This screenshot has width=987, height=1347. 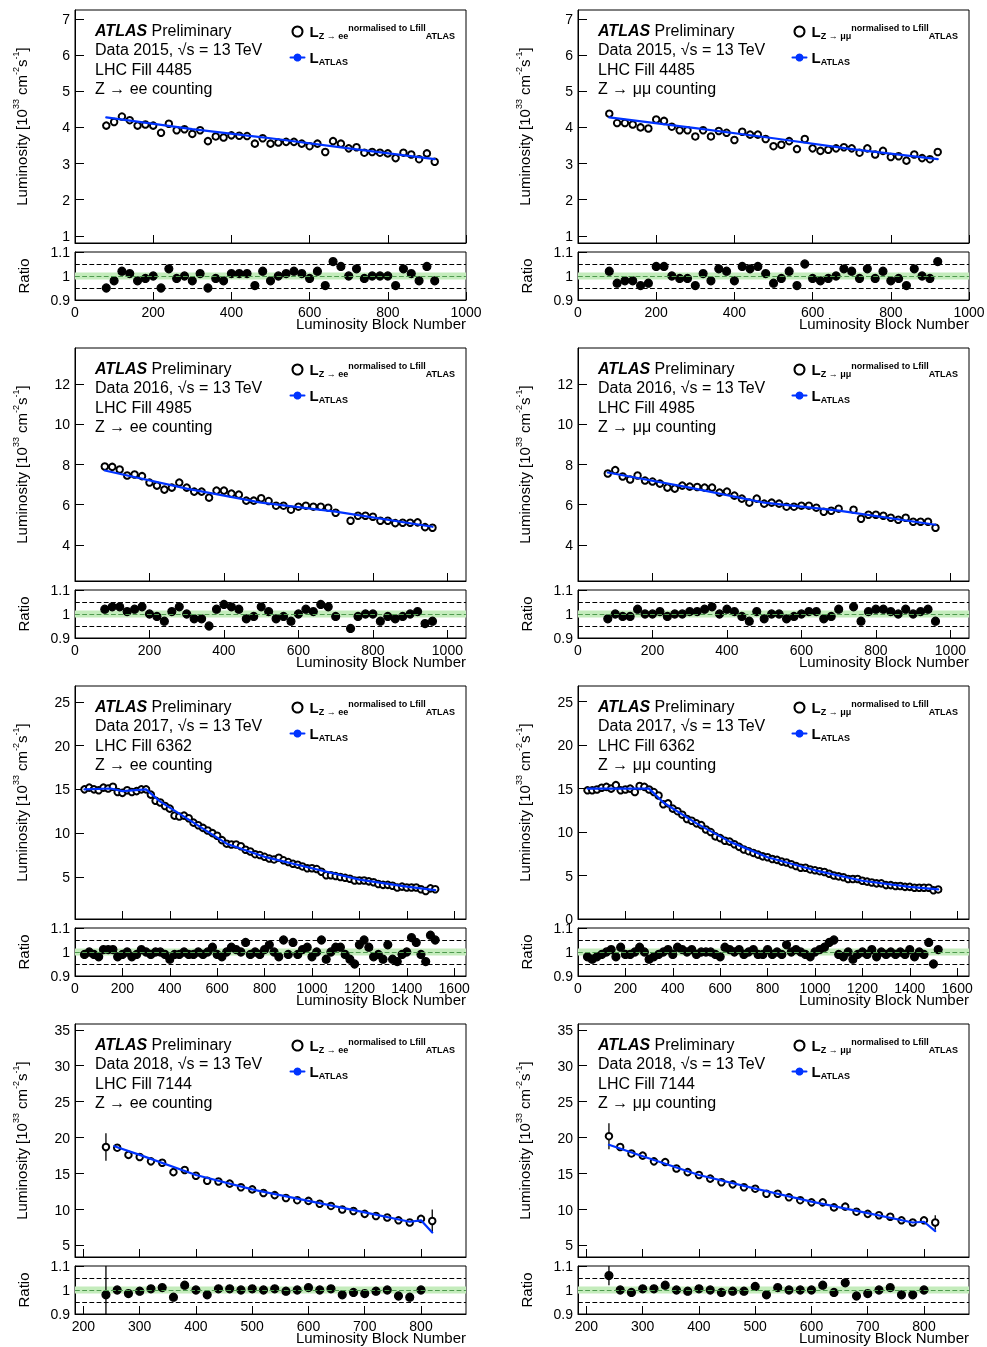 I want to click on y-tick-label: 7, so click(x=569, y=19).